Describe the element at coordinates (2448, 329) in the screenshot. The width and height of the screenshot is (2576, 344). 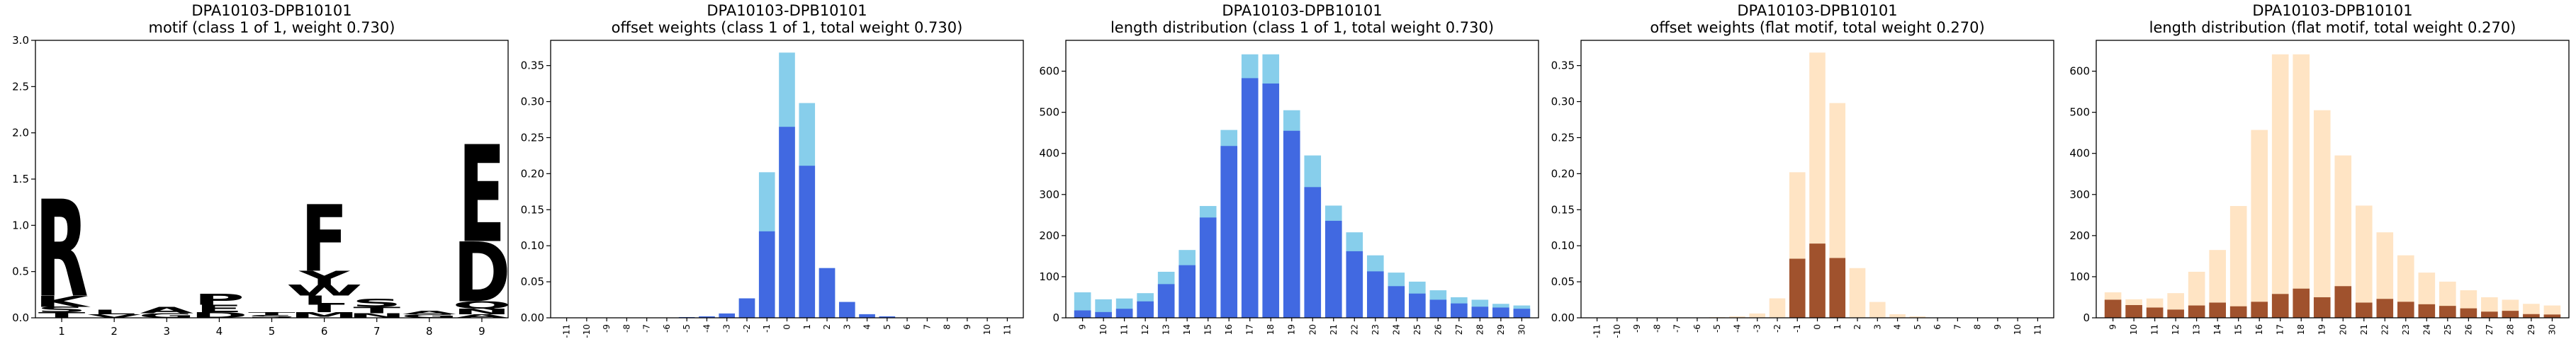
I see `x-tick-label: 25` at that location.